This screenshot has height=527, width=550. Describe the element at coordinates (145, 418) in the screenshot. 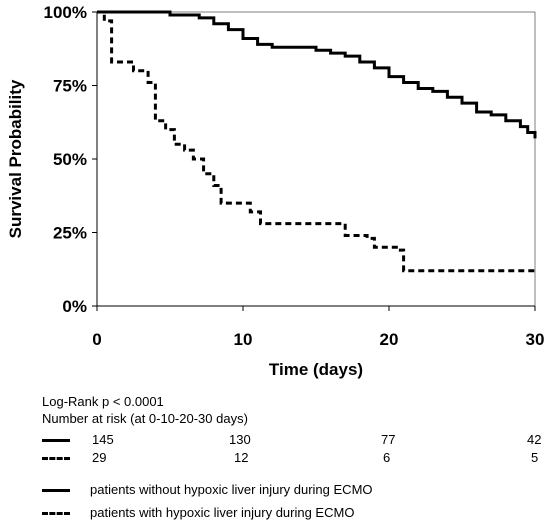

I see `number-at-risk-title: Number at risk (at 0-10-20-30 days)` at that location.